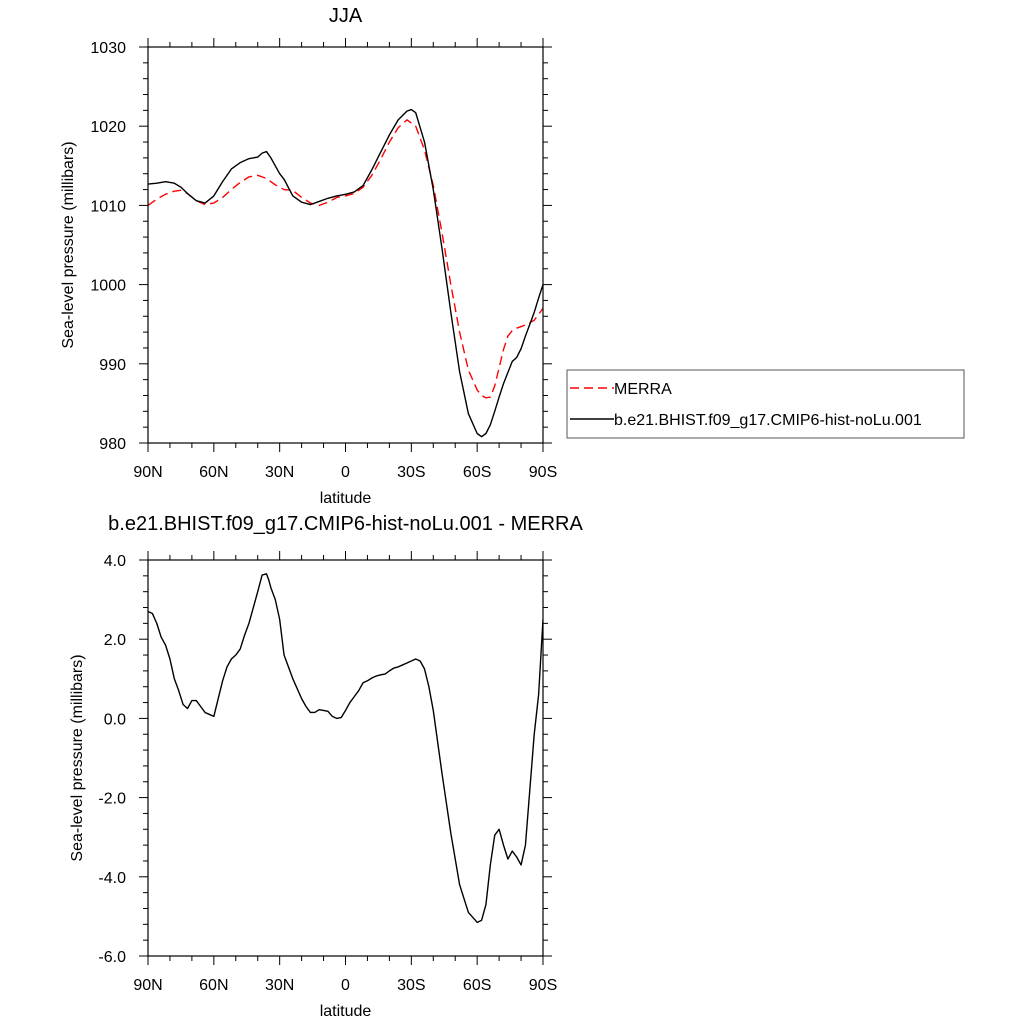  What do you see at coordinates (112, 444) in the screenshot?
I see `y-tick-label: 980` at bounding box center [112, 444].